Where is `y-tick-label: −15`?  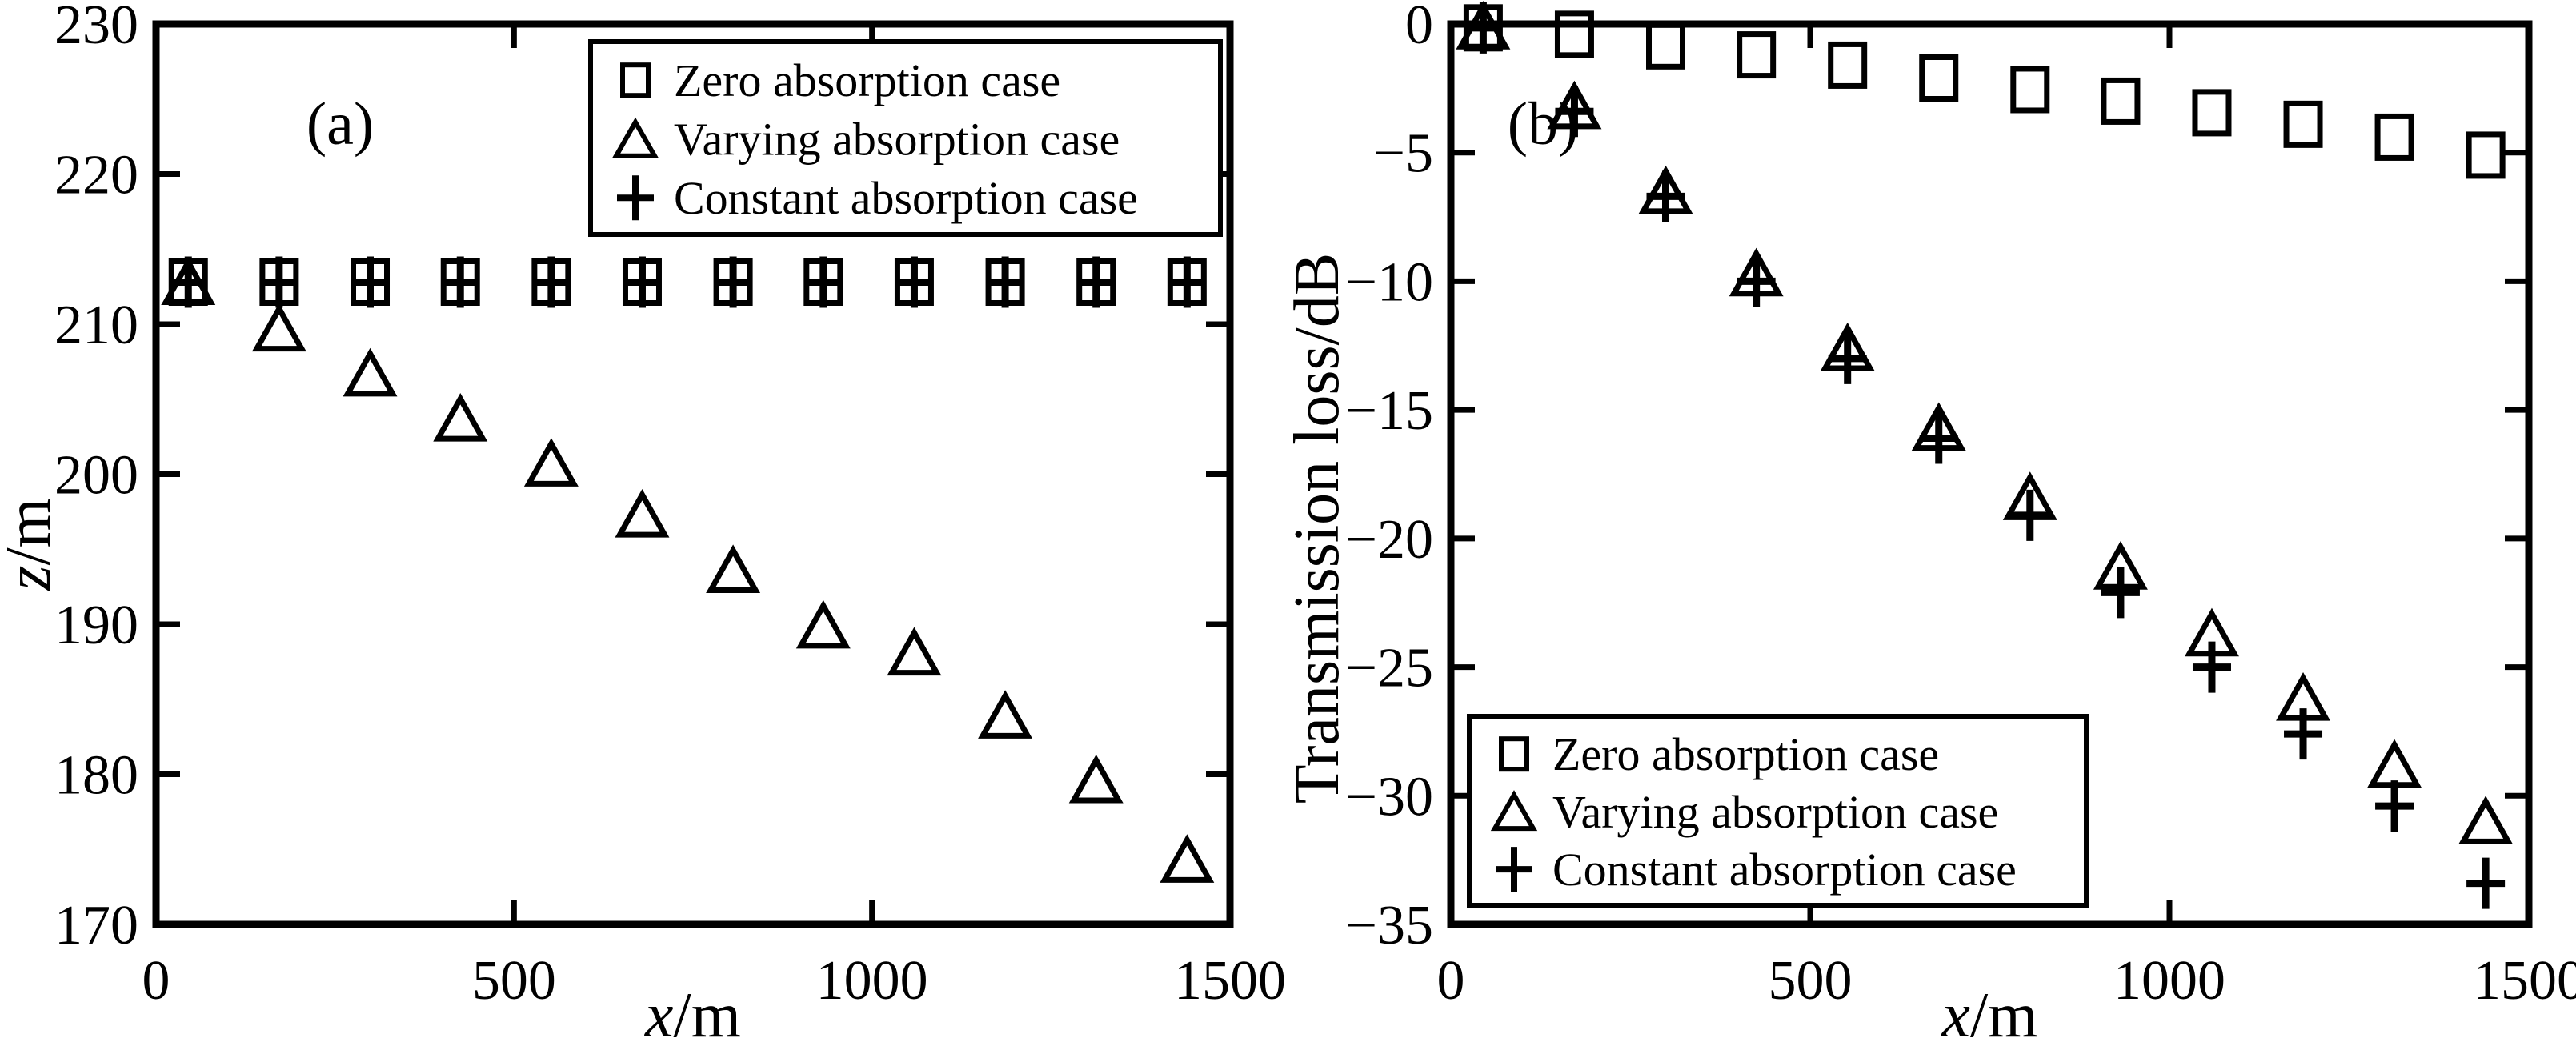 y-tick-label: −15 is located at coordinates (1389, 411).